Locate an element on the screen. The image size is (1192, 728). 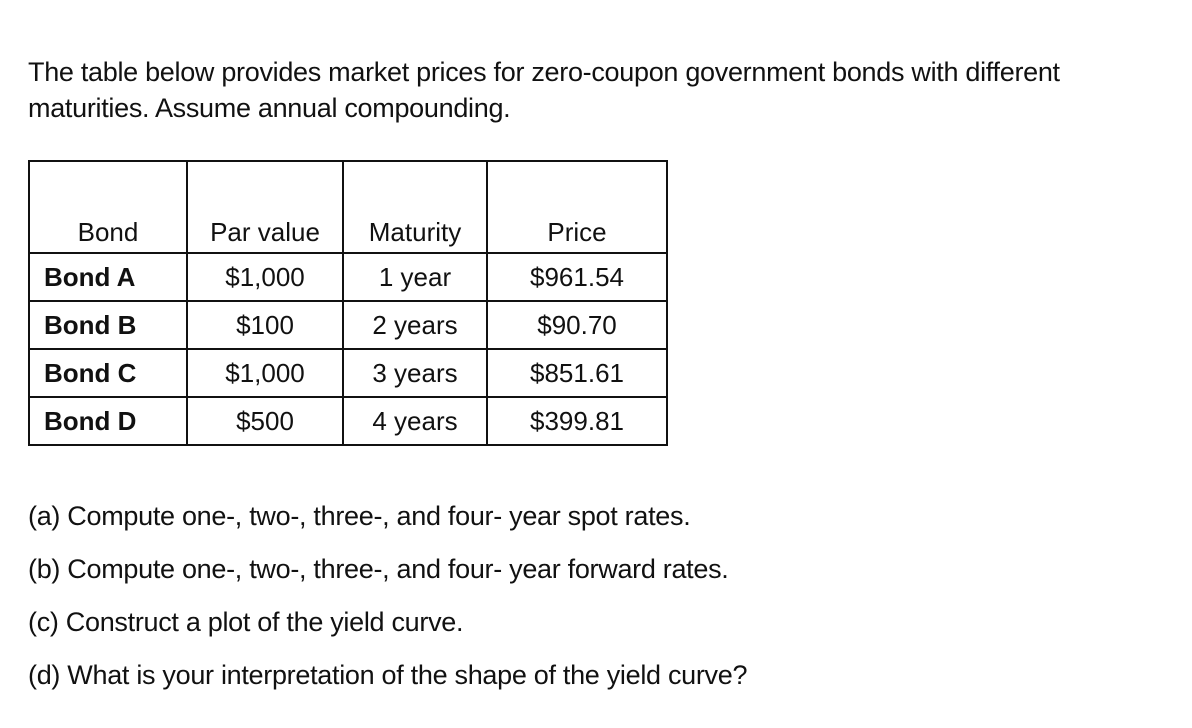
bond-name: Bond C is located at coordinates (108, 373).